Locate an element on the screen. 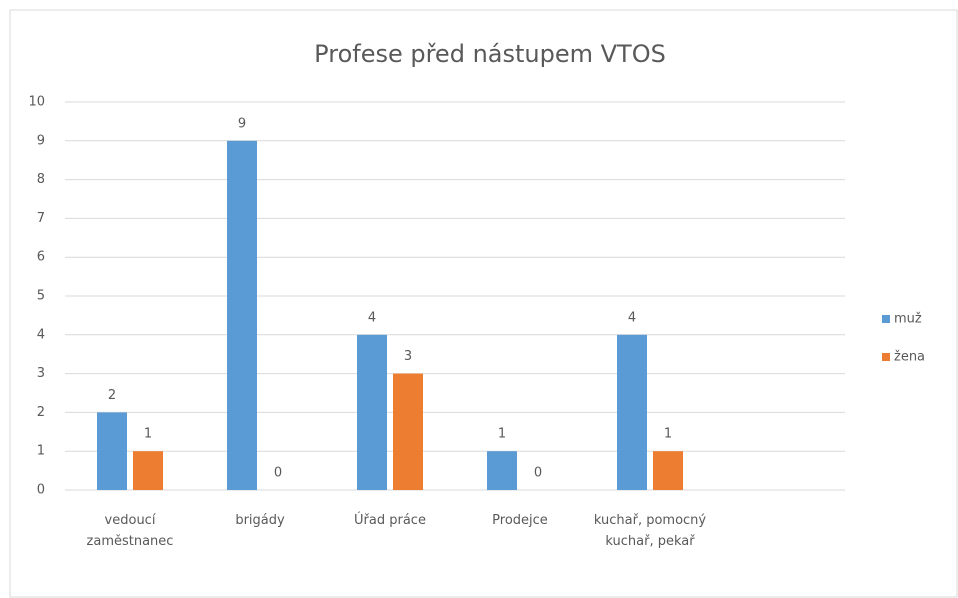  chart-title: Profese před nástupem VTOS is located at coordinates (490, 54).